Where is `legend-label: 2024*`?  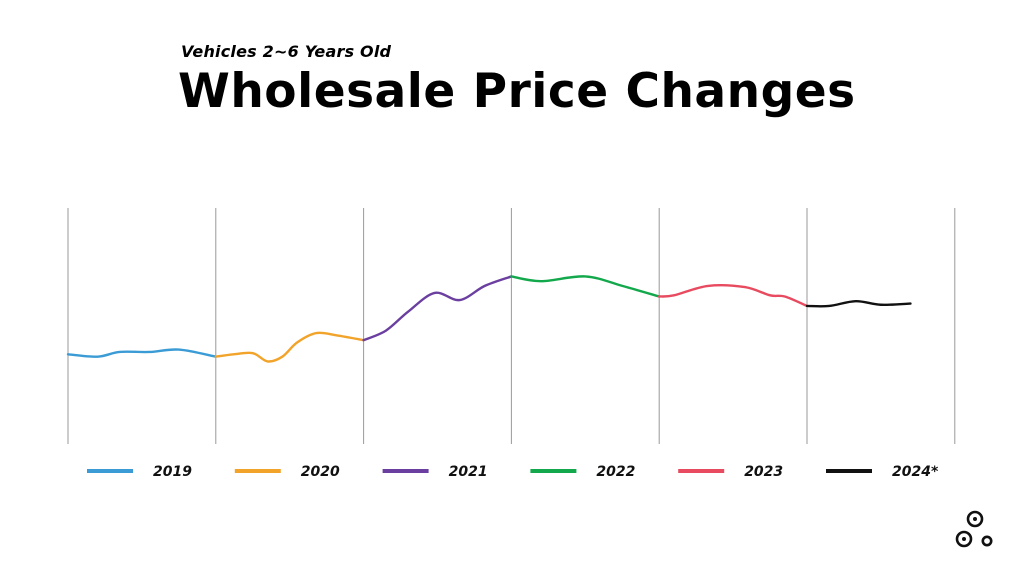 legend-label: 2024* is located at coordinates (915, 472).